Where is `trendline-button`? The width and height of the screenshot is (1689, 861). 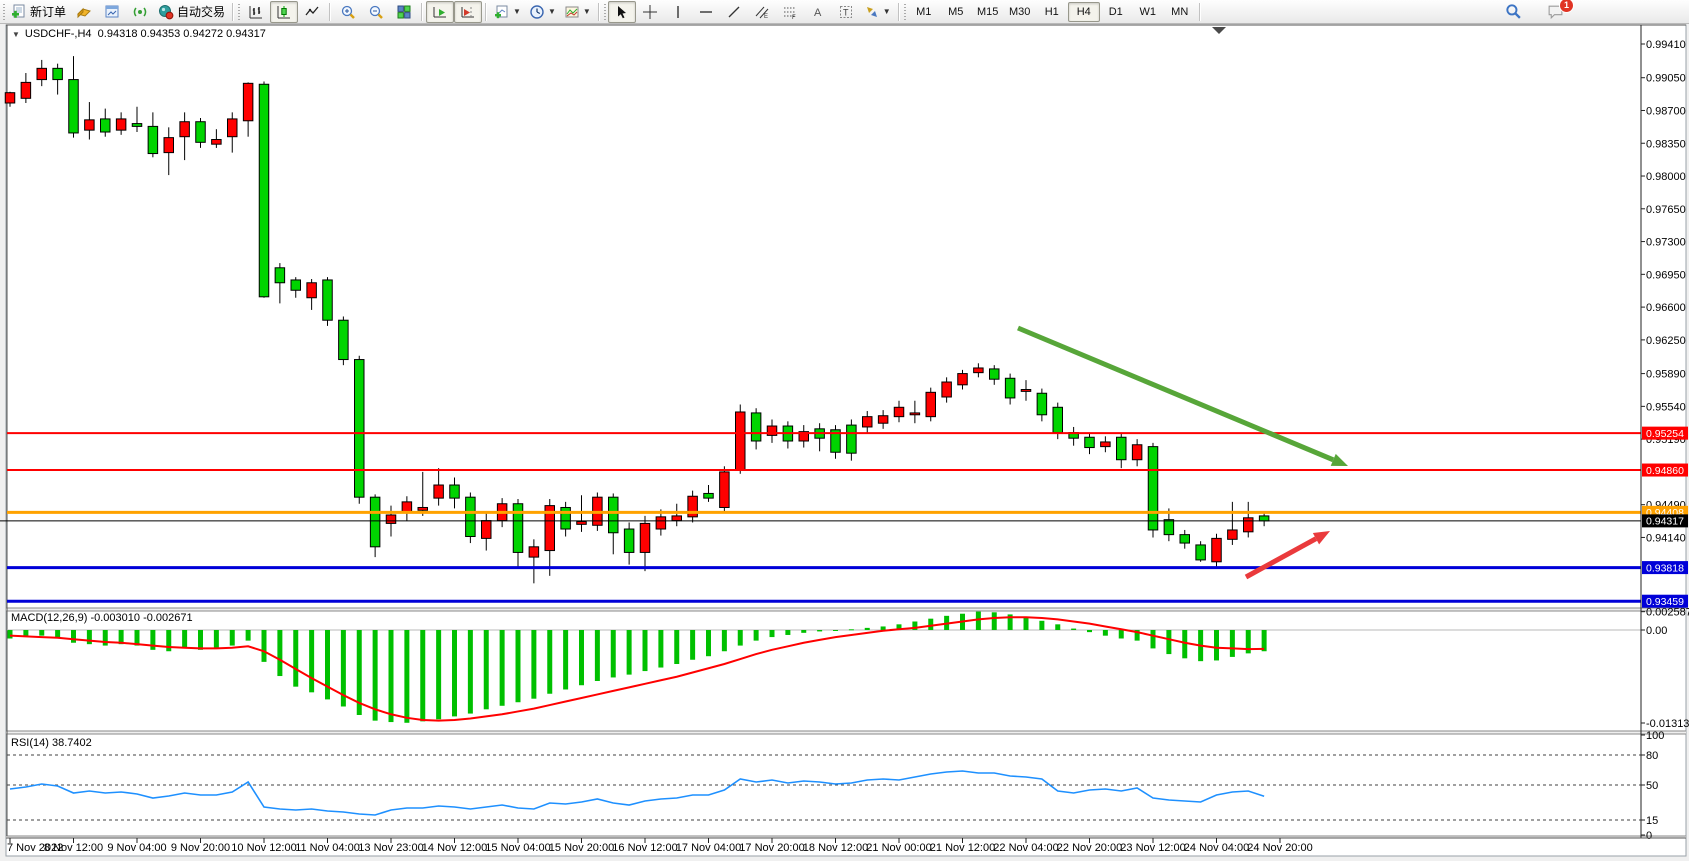 trendline-button is located at coordinates (734, 12).